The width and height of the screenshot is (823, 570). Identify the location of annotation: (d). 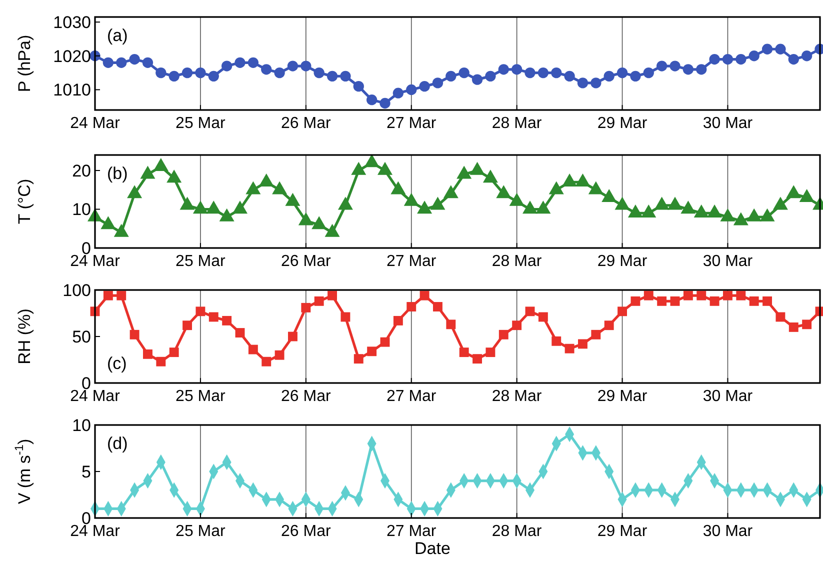
(117, 443).